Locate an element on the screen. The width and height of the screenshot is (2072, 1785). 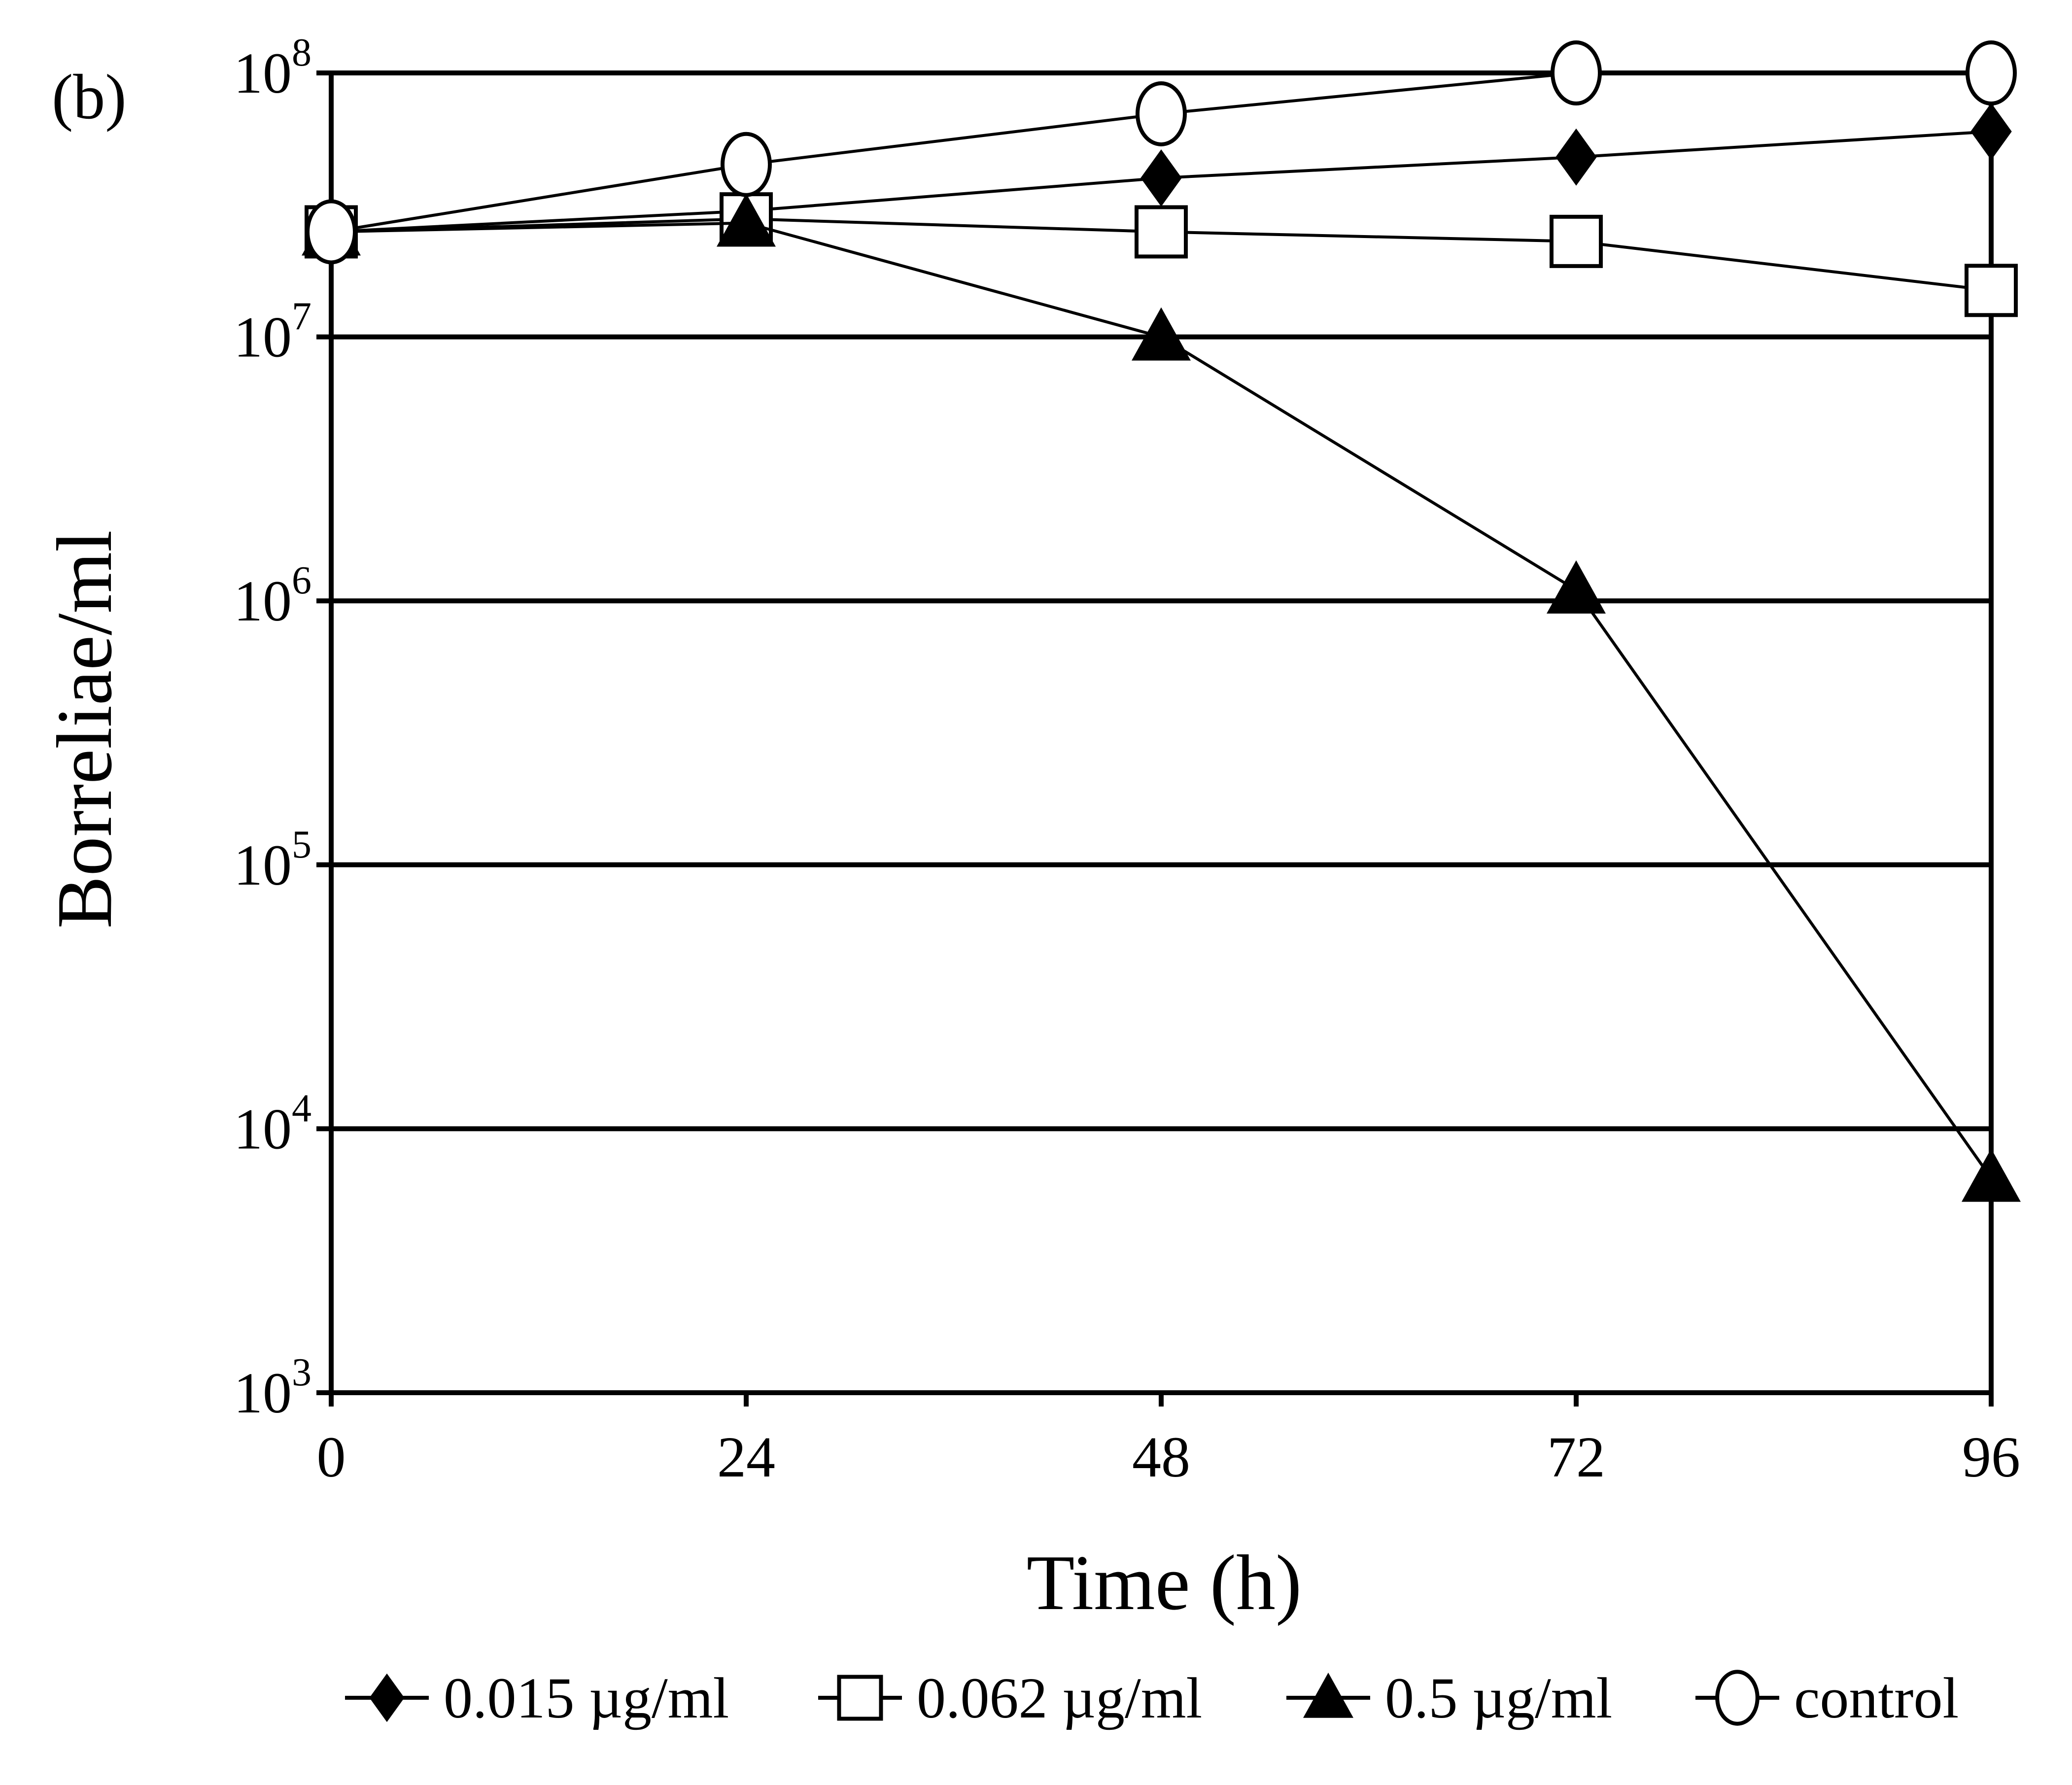
x-tick-label-48: 48 is located at coordinates (1161, 1457).